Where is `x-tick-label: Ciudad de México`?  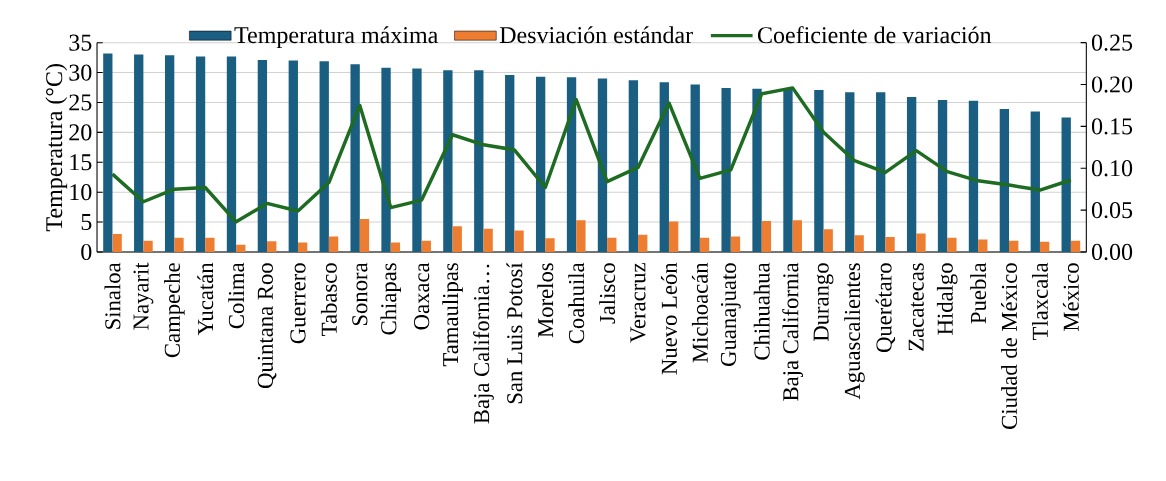 x-tick-label: Ciudad de México is located at coordinates (1009, 346).